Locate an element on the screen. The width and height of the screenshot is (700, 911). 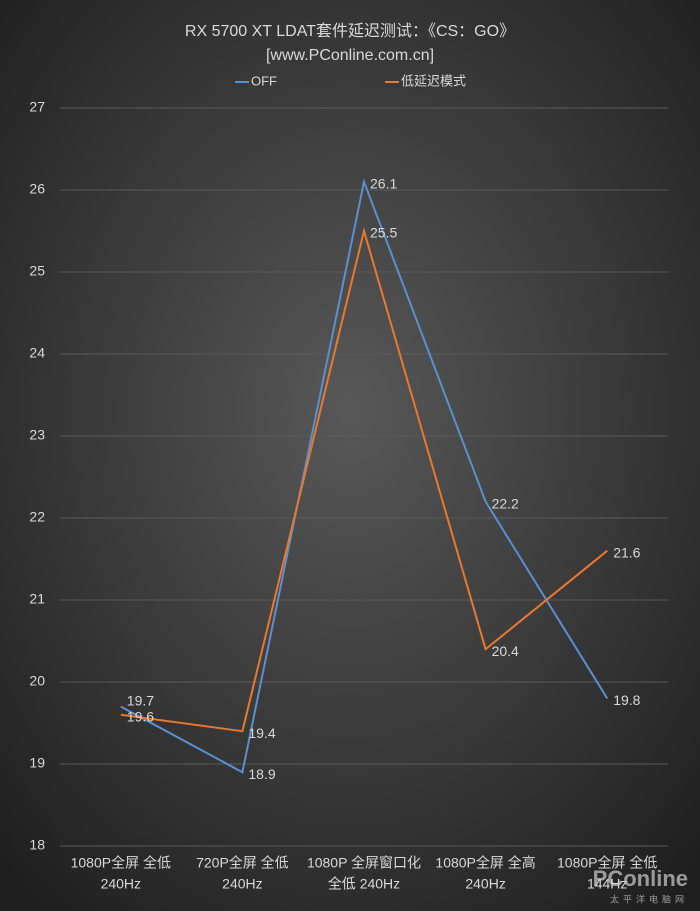
y-tick-label: 24 is located at coordinates (37, 353).